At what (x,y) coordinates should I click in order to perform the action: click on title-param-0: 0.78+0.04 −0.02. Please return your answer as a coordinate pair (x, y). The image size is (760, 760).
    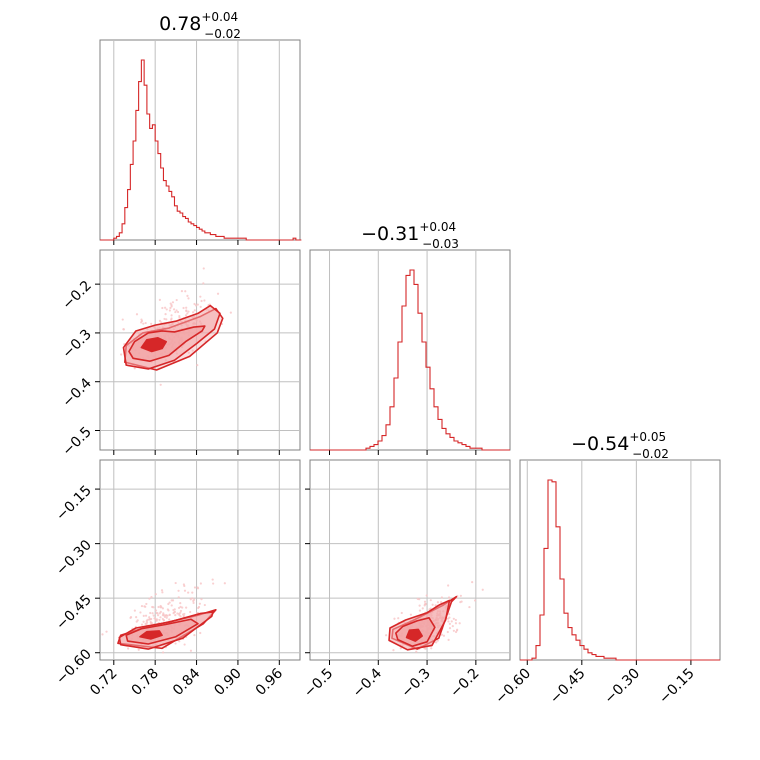
    Looking at the image, I should click on (200, 25).